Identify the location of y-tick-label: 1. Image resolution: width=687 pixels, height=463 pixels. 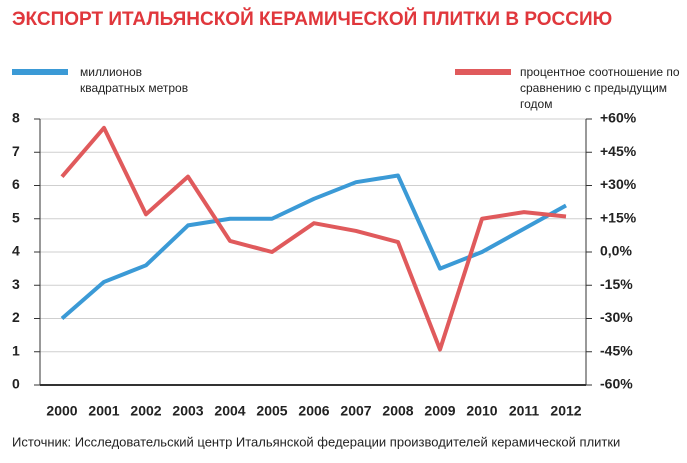
(16, 350).